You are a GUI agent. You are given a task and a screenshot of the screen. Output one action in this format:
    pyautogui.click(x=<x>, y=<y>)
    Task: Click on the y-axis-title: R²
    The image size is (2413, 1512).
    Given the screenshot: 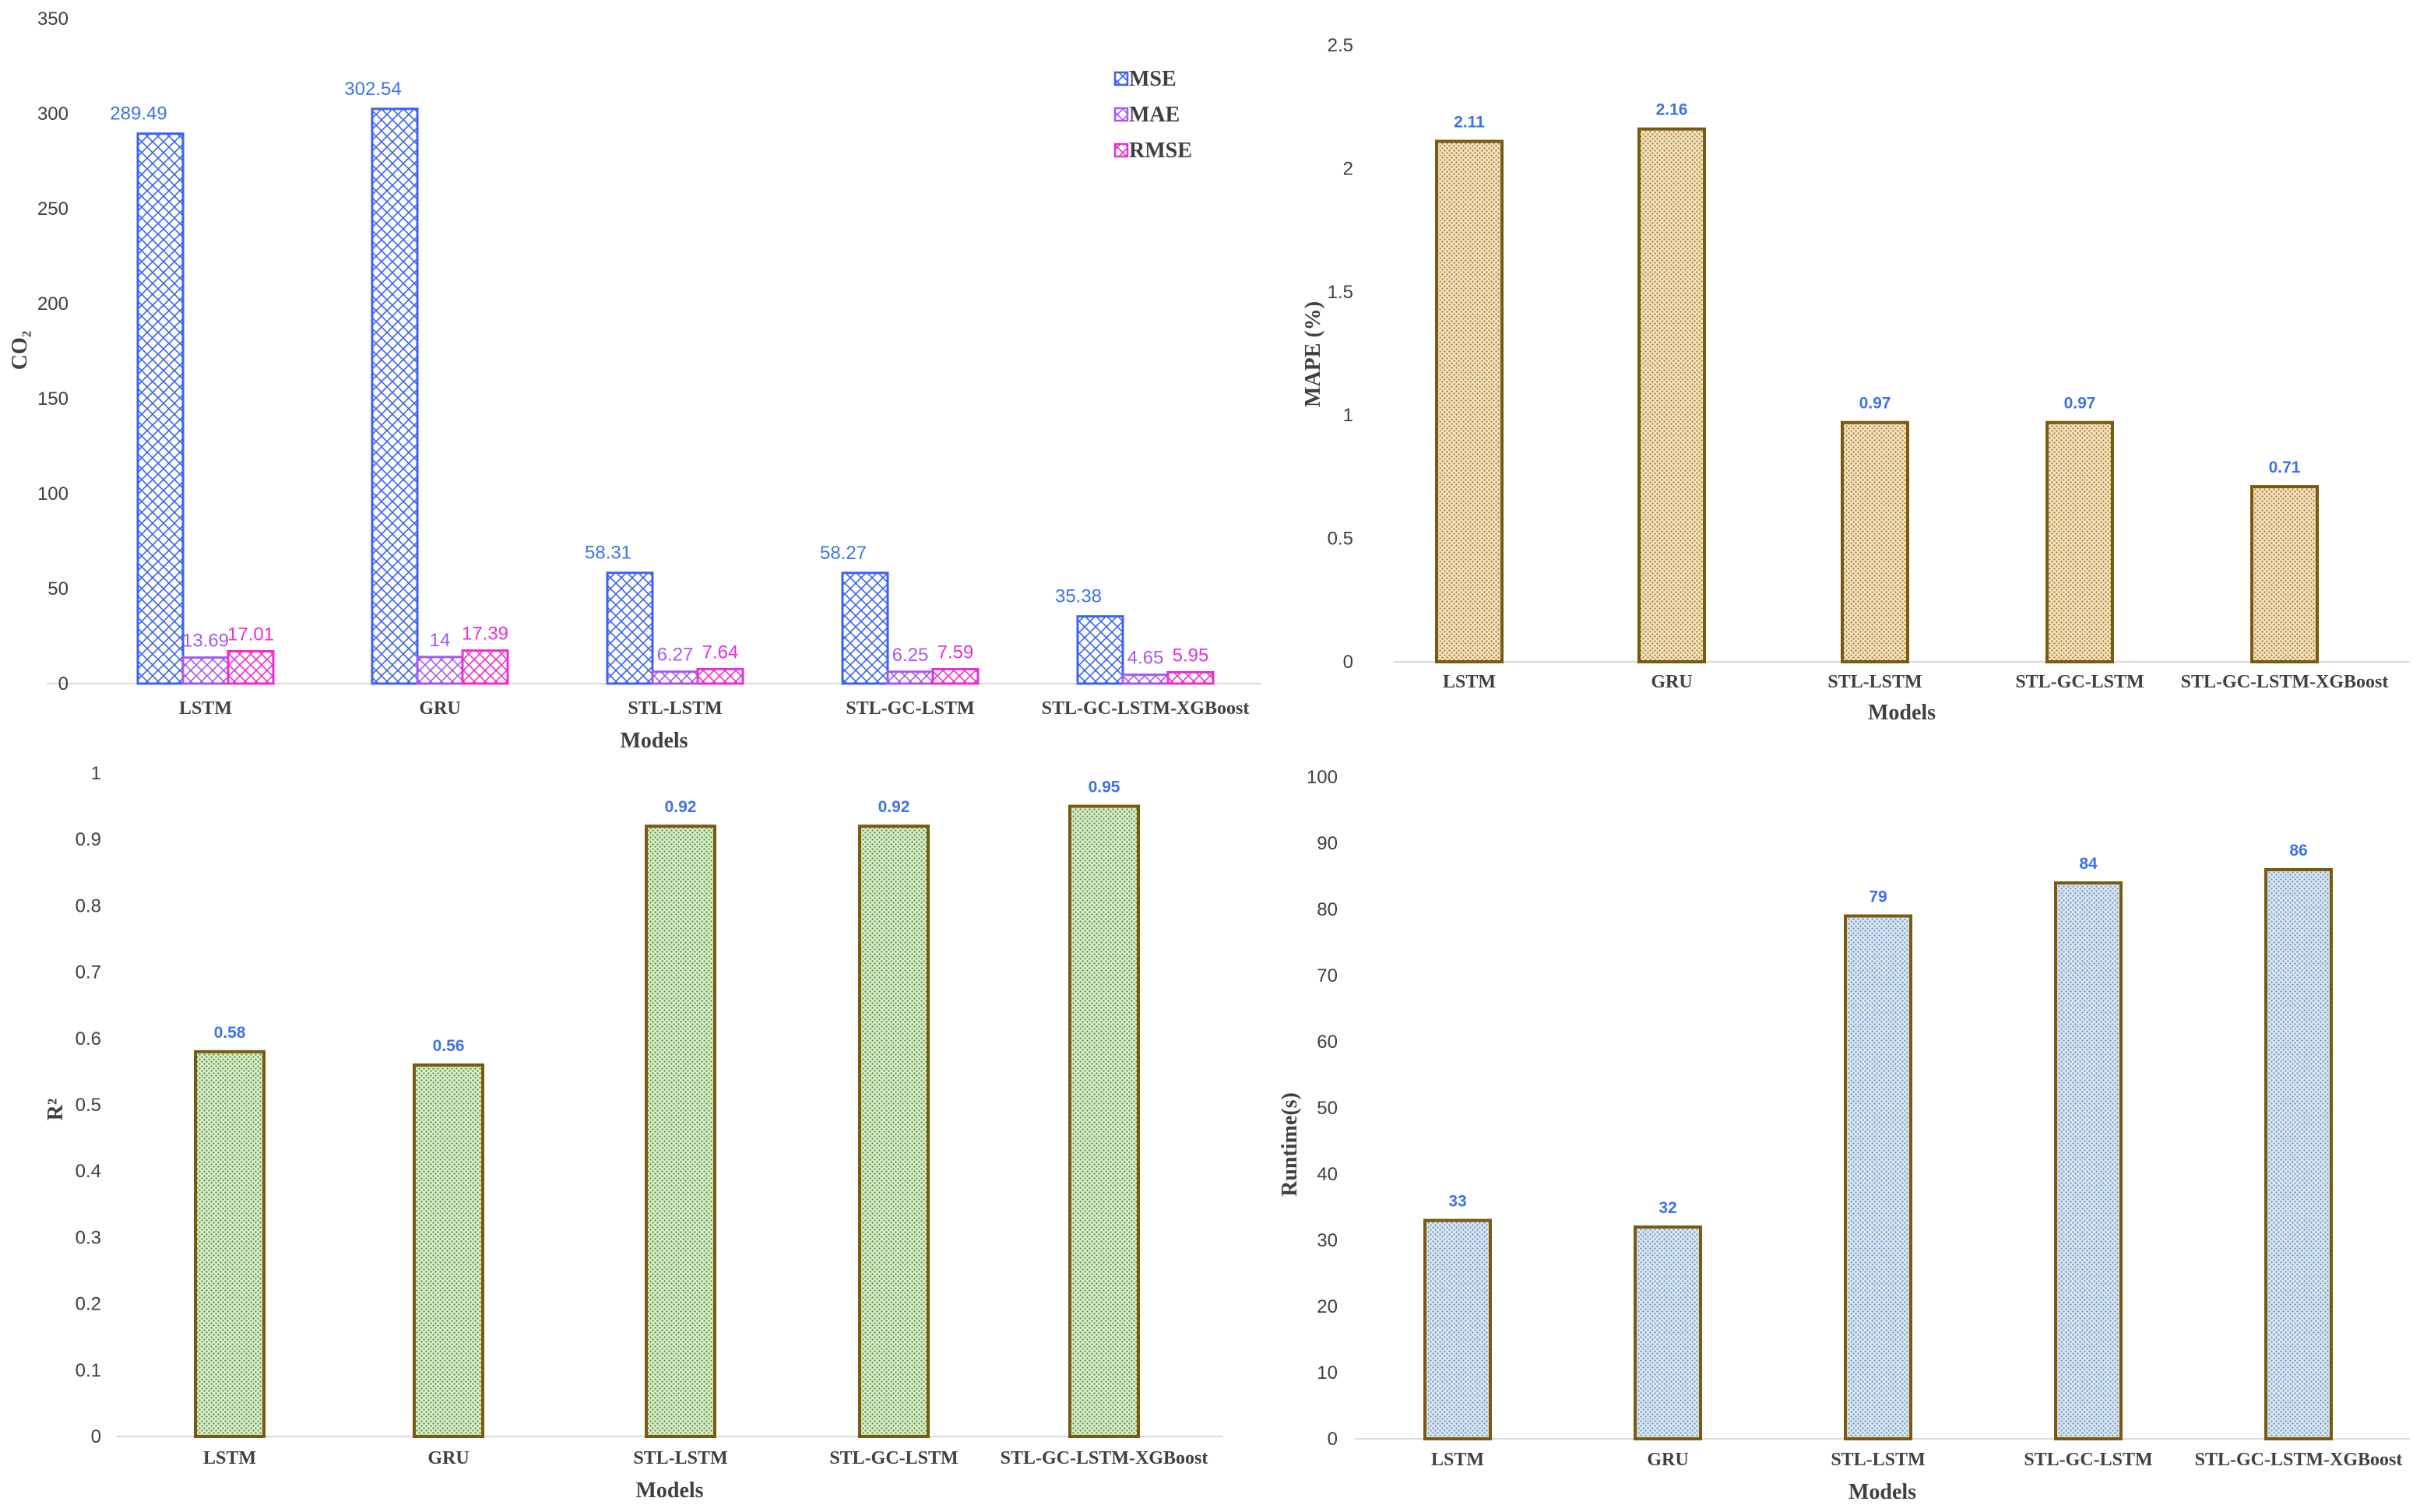 What is the action you would take?
    pyautogui.click(x=56, y=1110)
    